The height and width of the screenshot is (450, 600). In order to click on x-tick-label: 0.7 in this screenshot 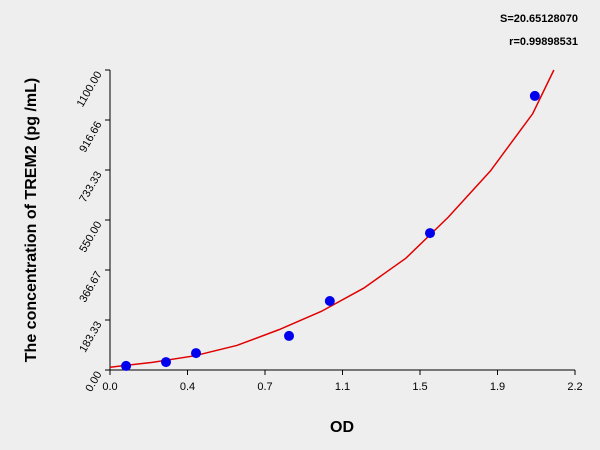, I will do `click(264, 387)`.